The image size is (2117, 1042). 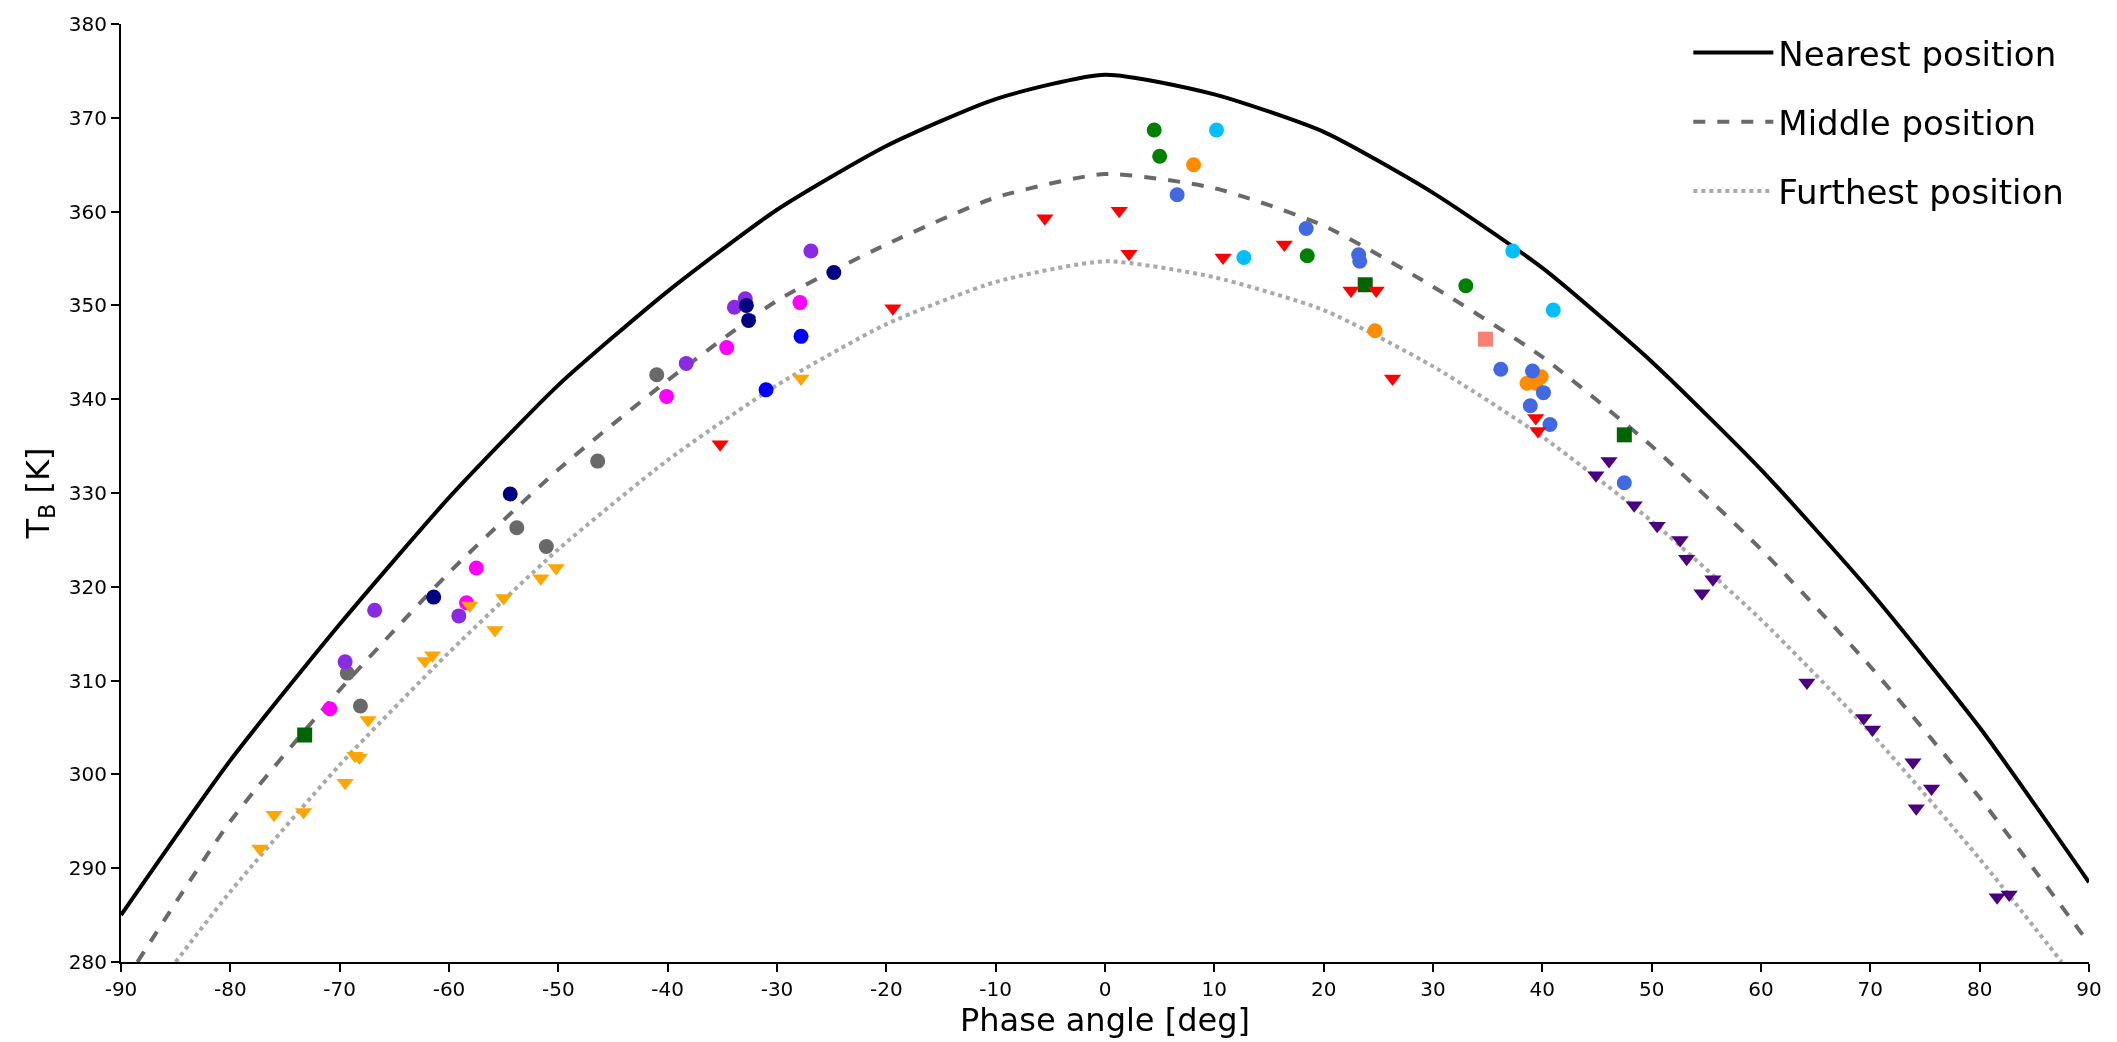 What do you see at coordinates (87, 117) in the screenshot?
I see `y-tick-label: 370` at bounding box center [87, 117].